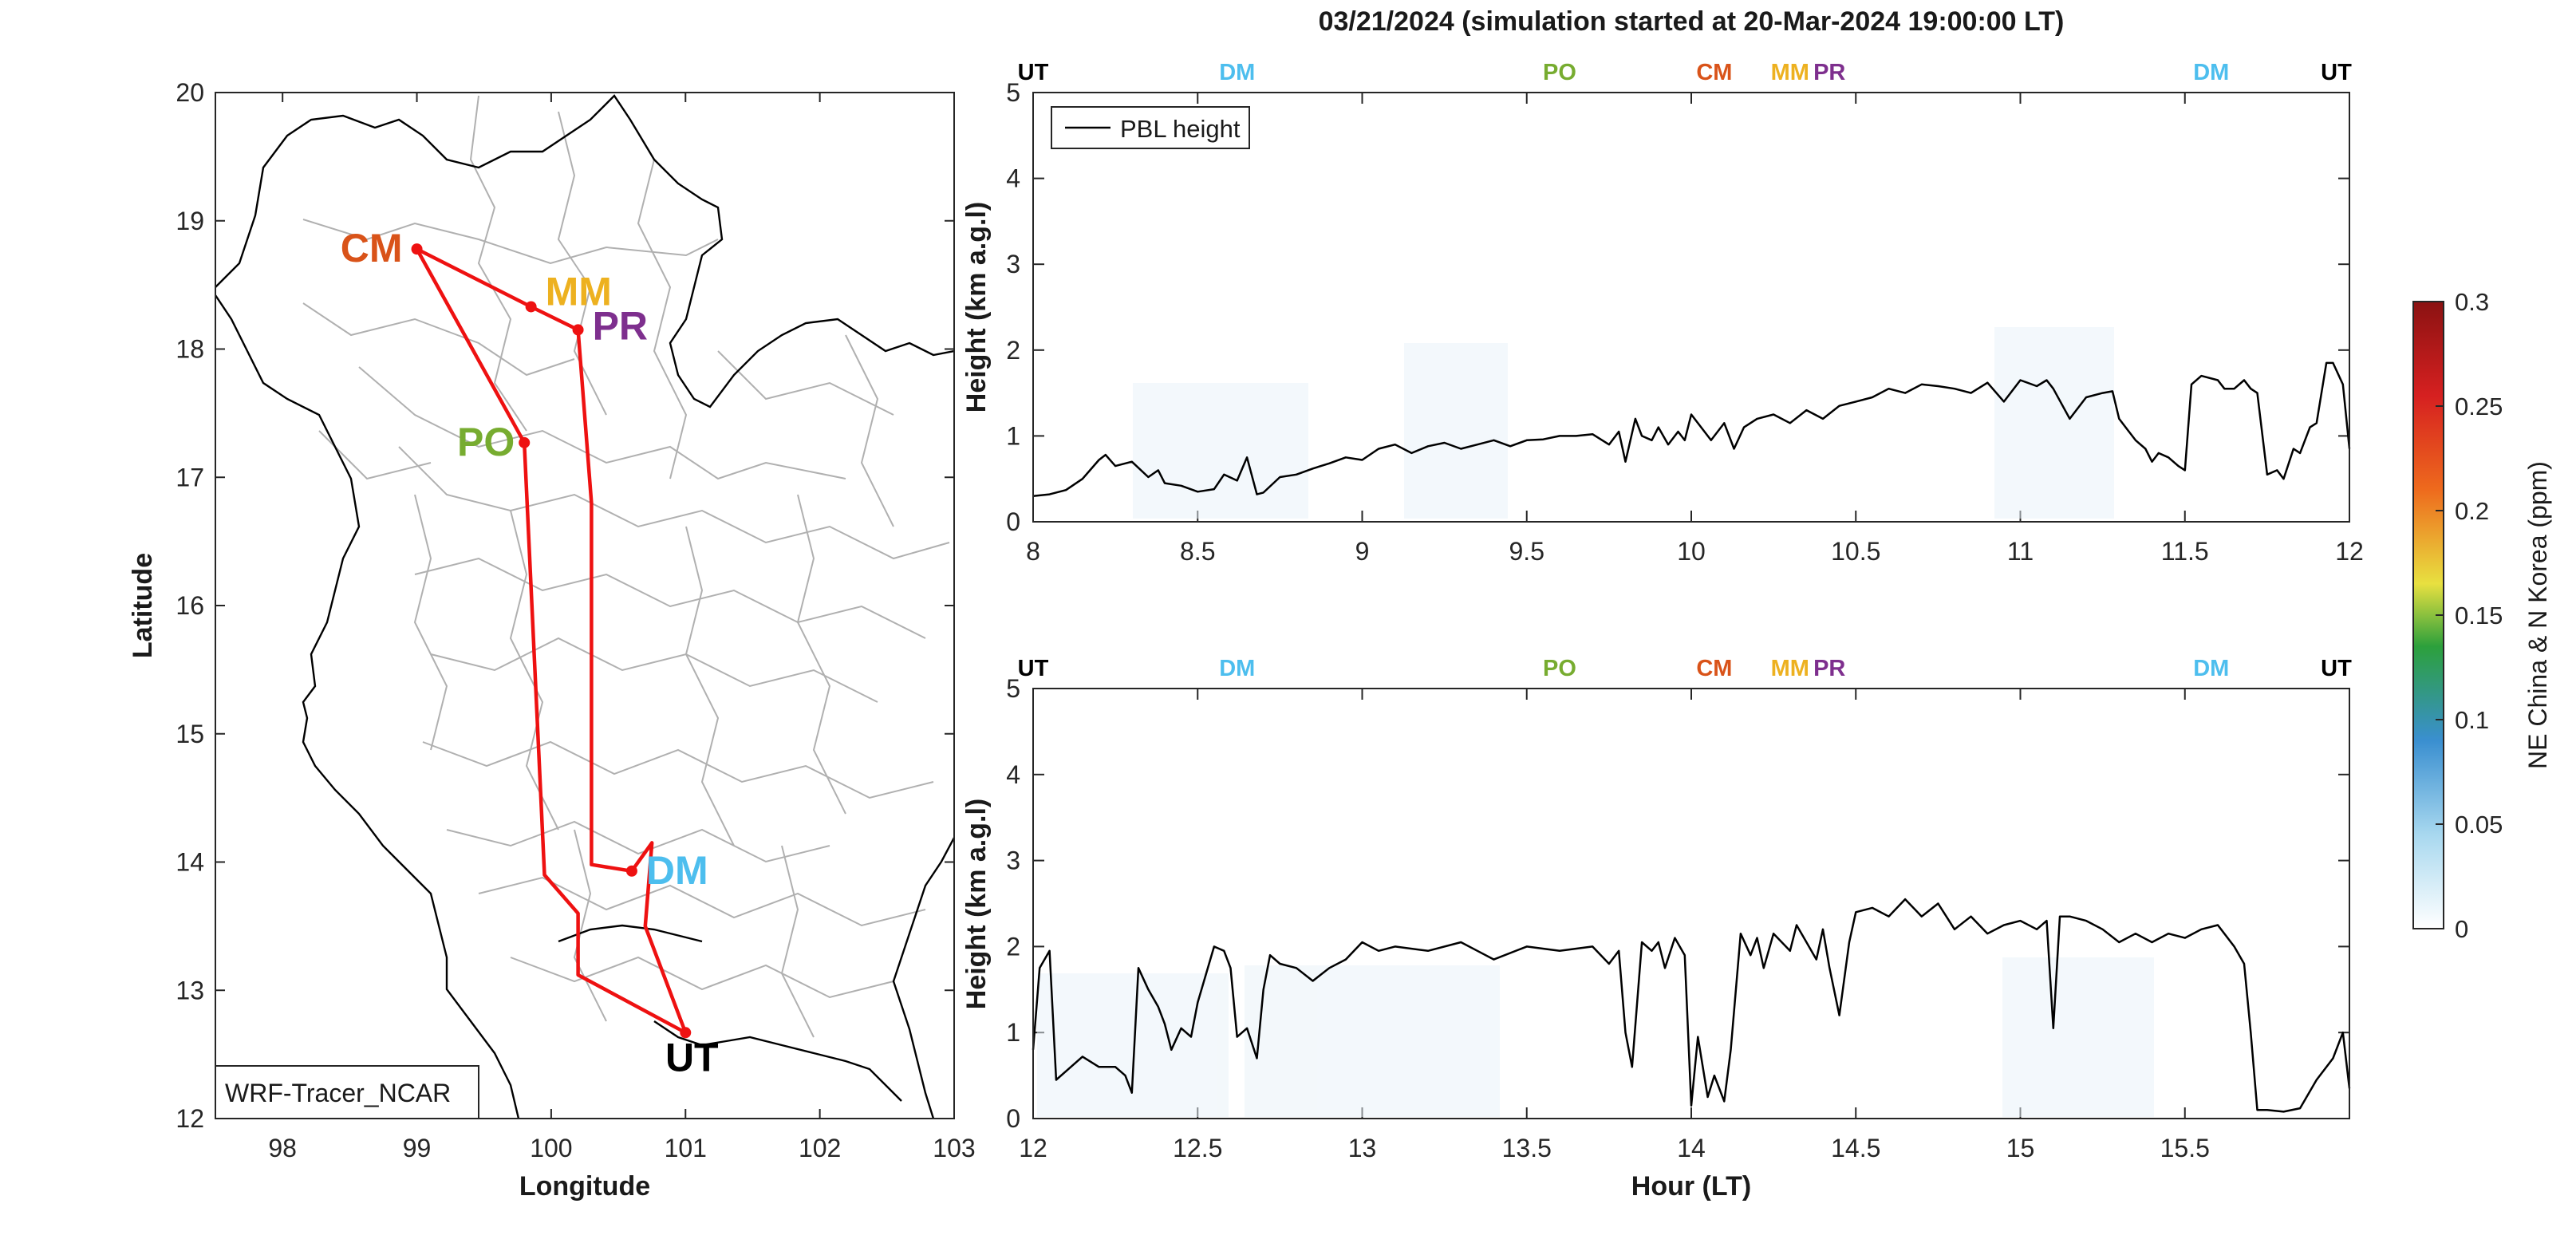 This screenshot has height=1247, width=2576. What do you see at coordinates (584, 1187) in the screenshot?
I see `map-xlabel: Longitude` at bounding box center [584, 1187].